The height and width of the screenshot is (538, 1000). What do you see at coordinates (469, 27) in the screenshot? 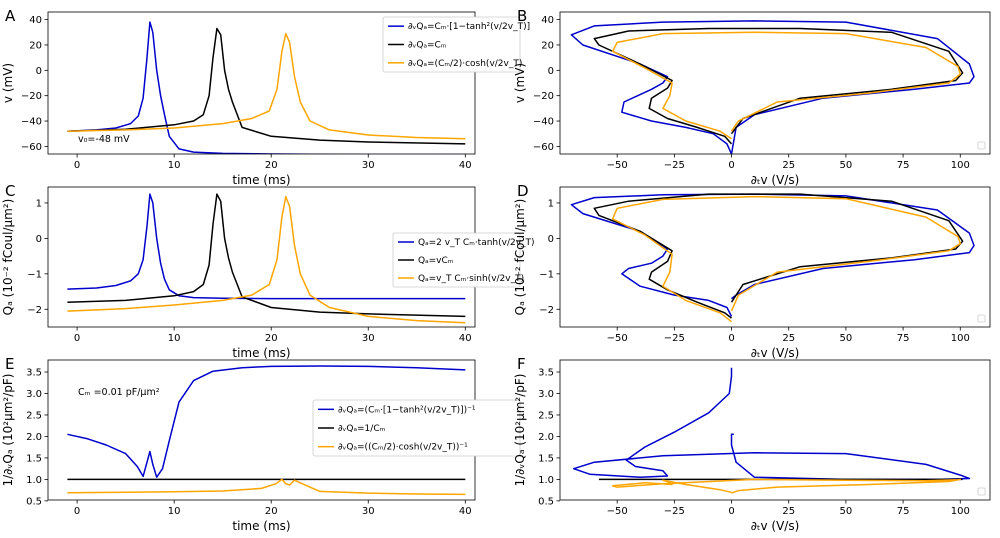
I see `legend-entry: ∂ᵥQₐ=Cₘ·[1−tanh²(v/2v_T)]` at bounding box center [469, 27].